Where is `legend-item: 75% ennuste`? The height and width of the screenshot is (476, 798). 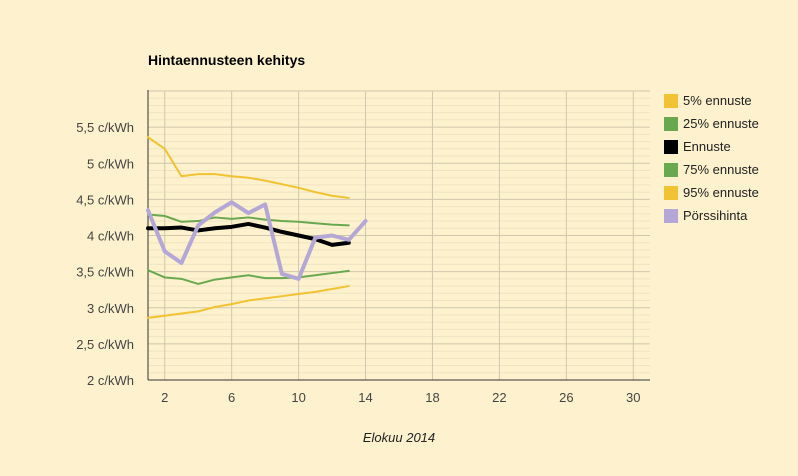 legend-item: 75% ennuste is located at coordinates (711, 169).